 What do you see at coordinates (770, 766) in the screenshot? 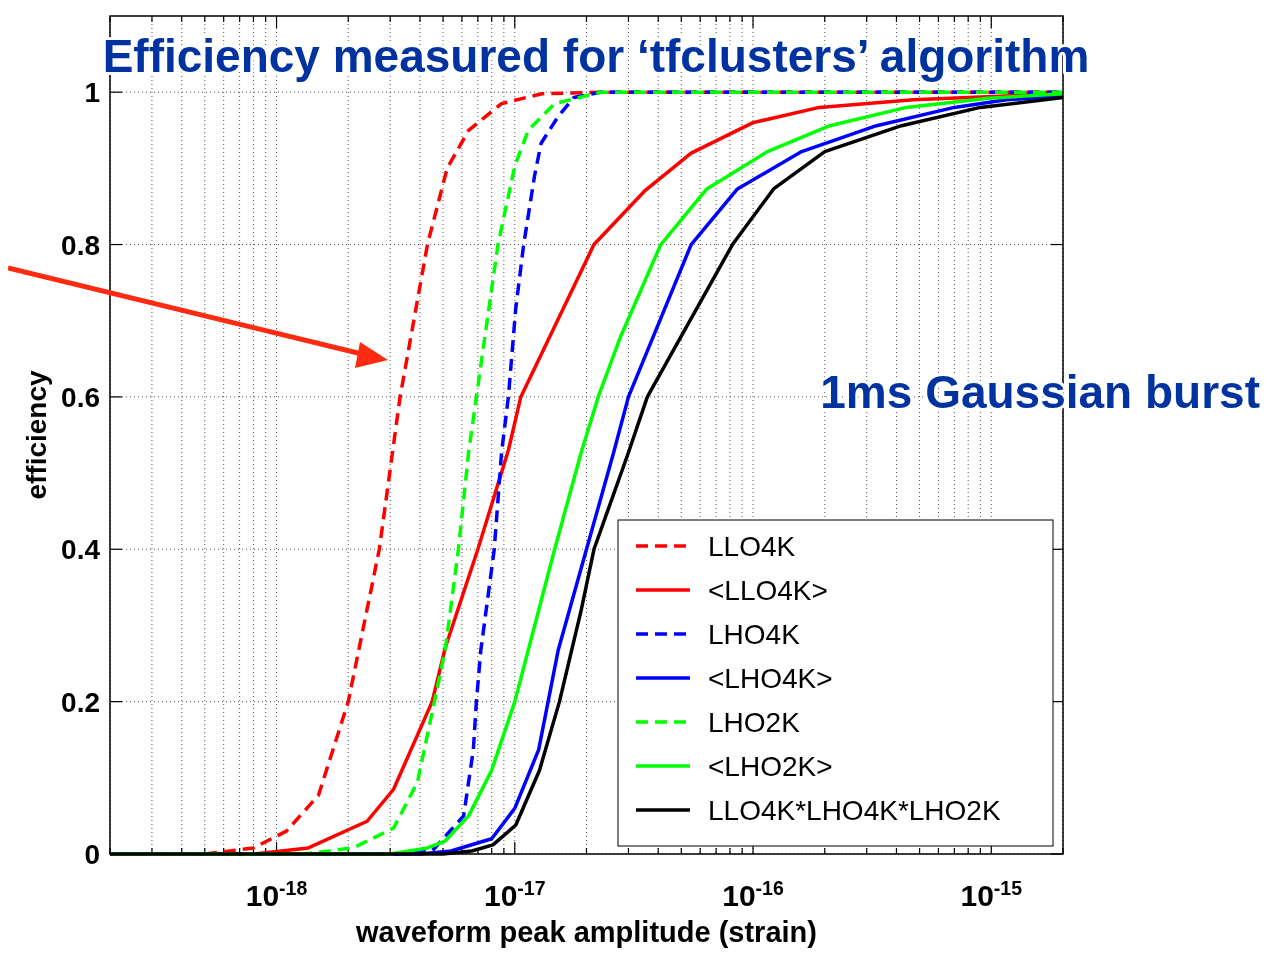
I see `legend-label: <LHO2K>` at bounding box center [770, 766].